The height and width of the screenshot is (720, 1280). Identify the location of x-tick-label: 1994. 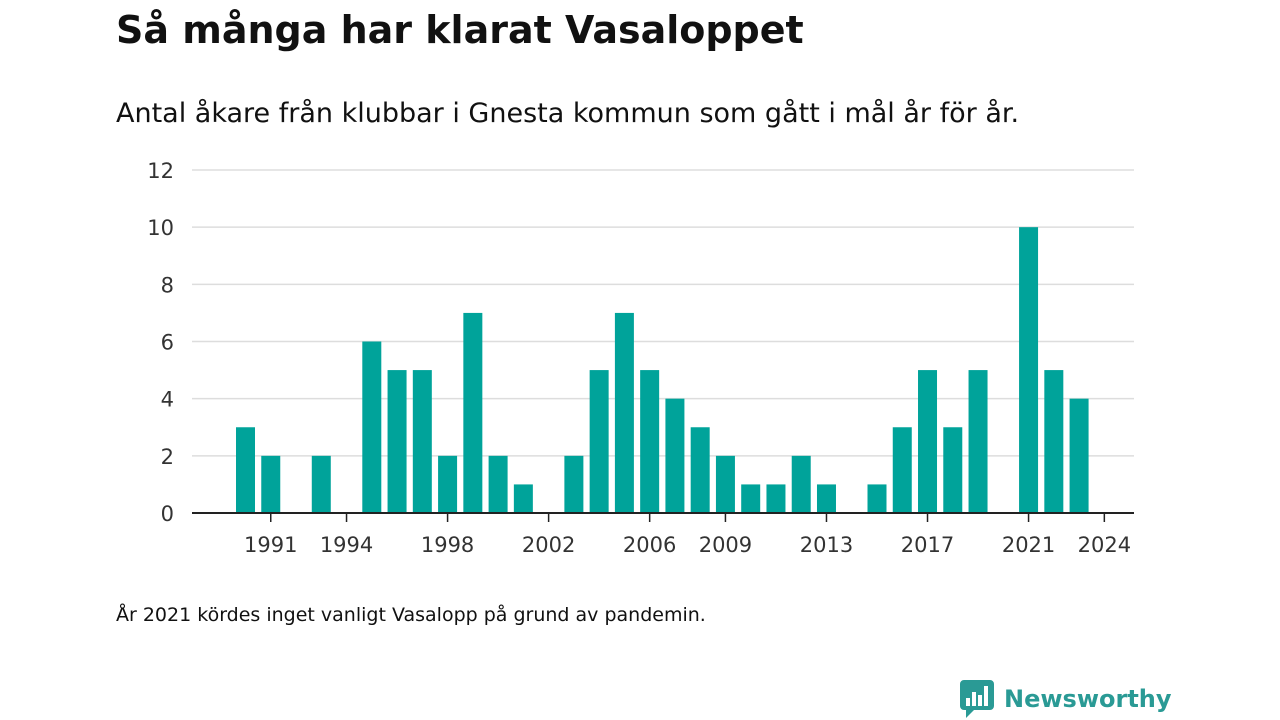
(346, 545).